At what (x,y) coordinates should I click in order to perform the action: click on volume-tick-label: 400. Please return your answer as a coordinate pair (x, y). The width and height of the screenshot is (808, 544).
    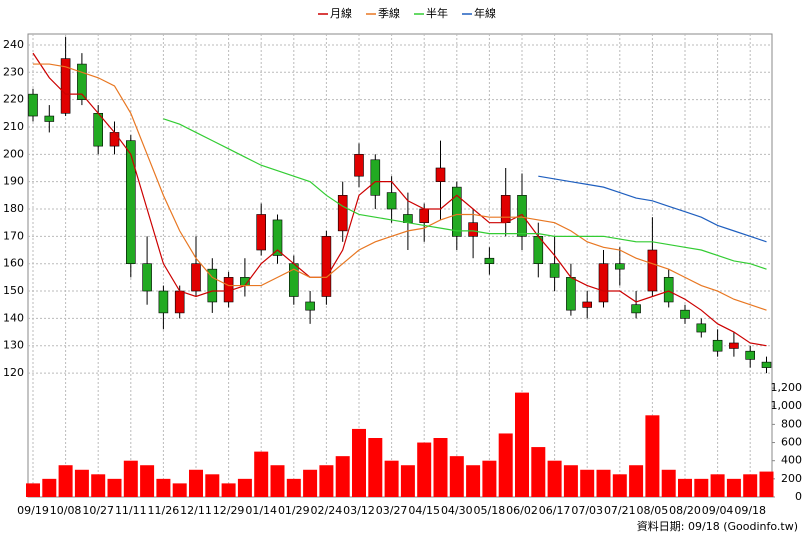
    Looking at the image, I should click on (791, 460).